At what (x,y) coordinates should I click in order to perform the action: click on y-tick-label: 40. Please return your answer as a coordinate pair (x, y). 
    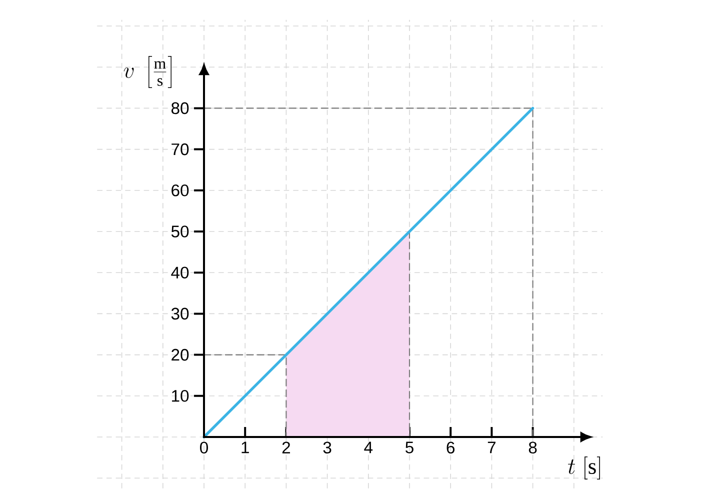
    Looking at the image, I should click on (180, 272).